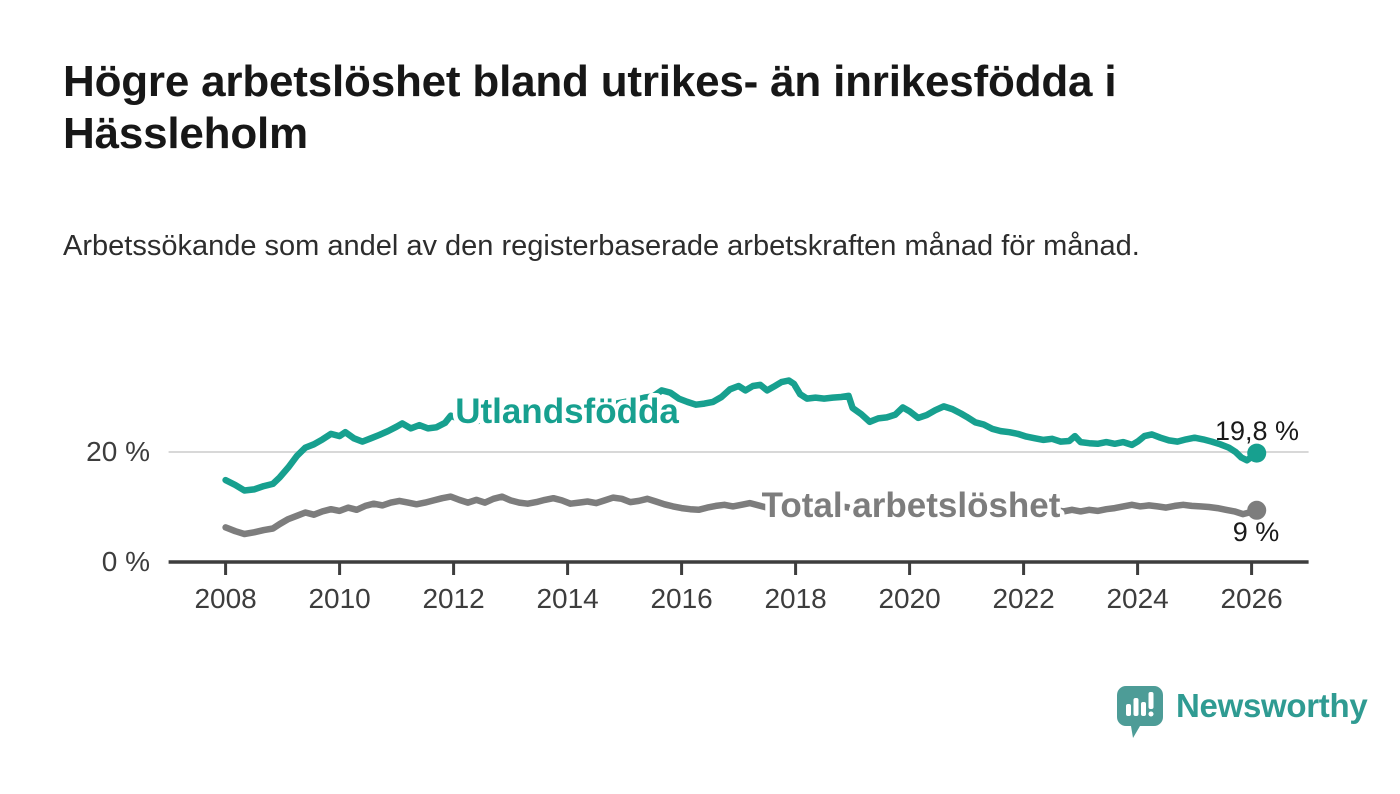  Describe the element at coordinates (909, 598) in the screenshot. I see `x-tick-label-2020: 2020` at that location.